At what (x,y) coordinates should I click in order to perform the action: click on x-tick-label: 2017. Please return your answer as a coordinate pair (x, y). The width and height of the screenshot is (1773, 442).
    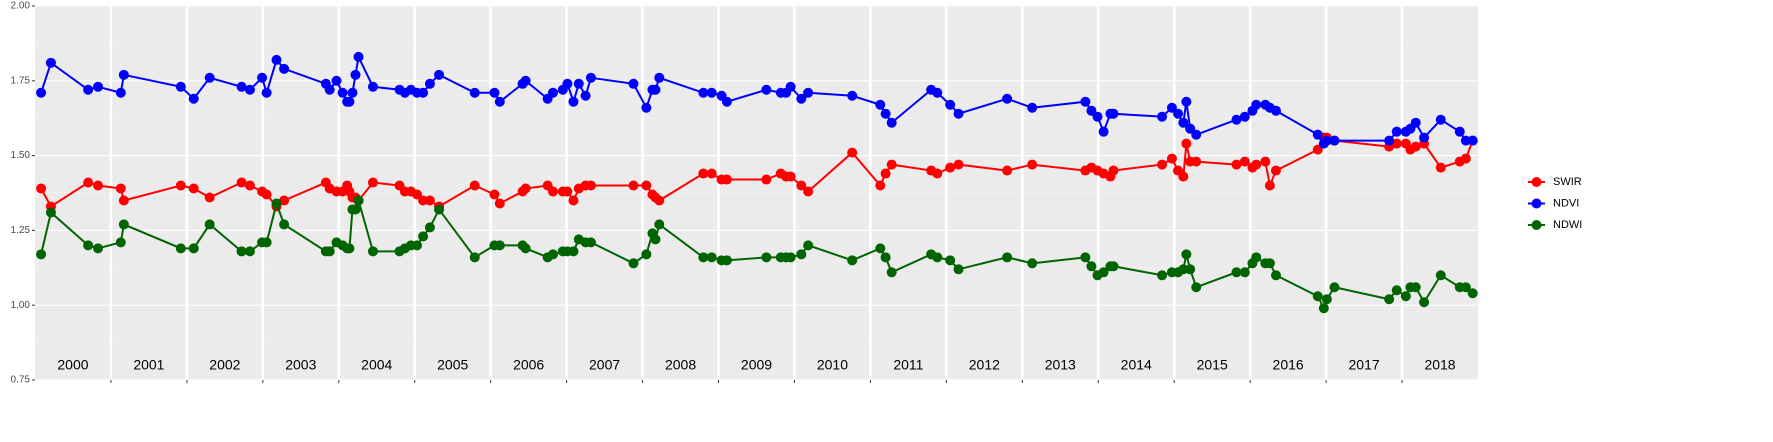
    Looking at the image, I should click on (1364, 365).